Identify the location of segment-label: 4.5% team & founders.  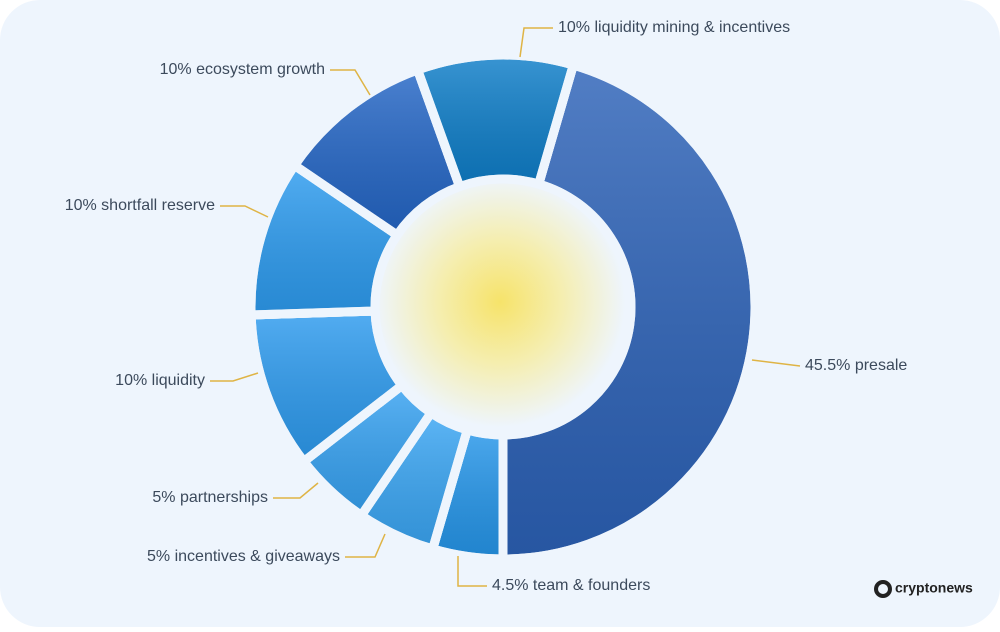
(571, 585).